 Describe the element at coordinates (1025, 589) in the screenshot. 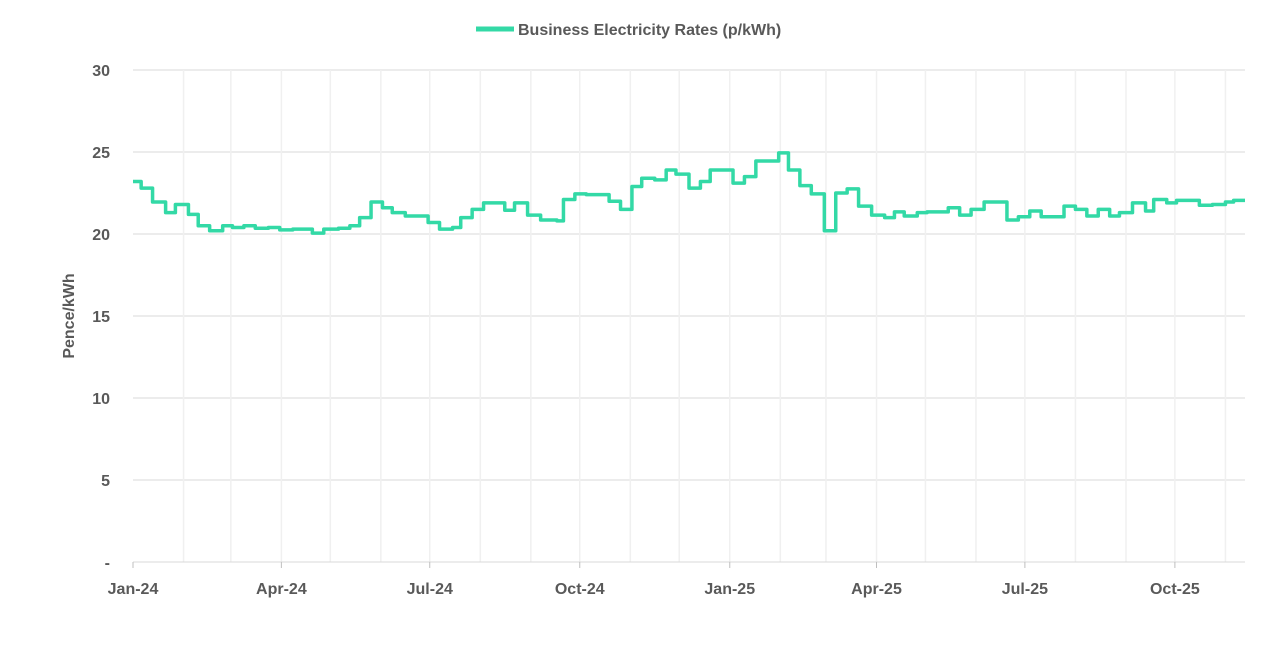

I see `x-tick-label: Jul-25` at that location.